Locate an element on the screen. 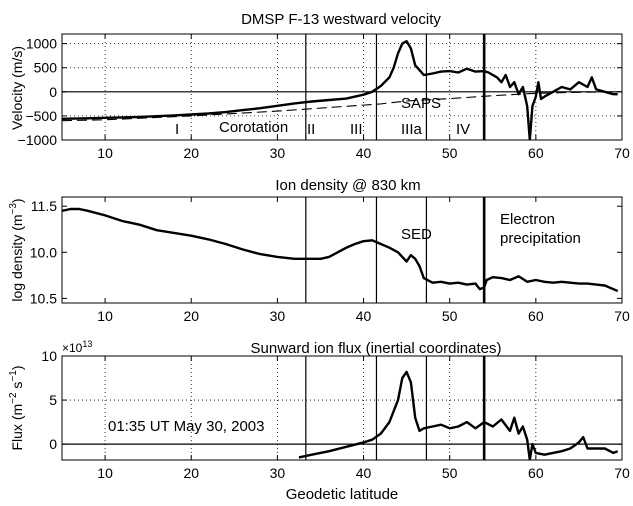 The image size is (633, 506). panel-velocity-ylabel: Velocity (m/s) is located at coordinates (17, 88).